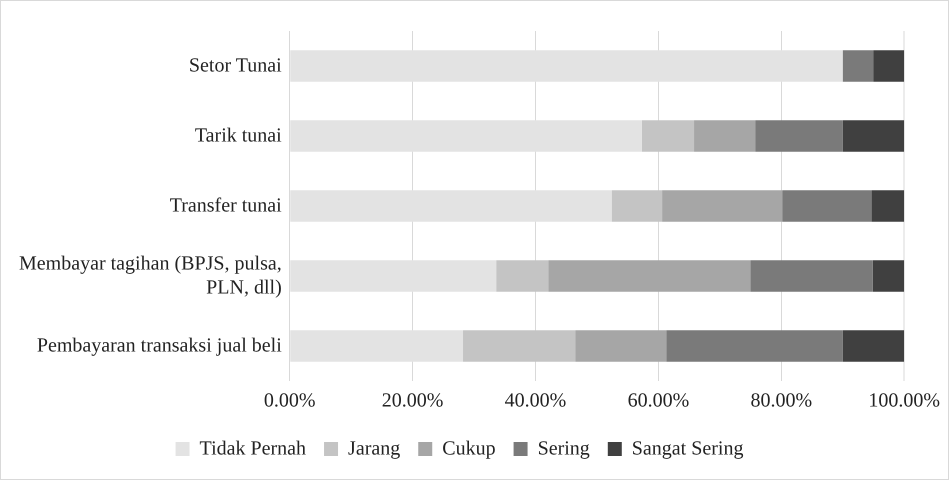  What do you see at coordinates (904, 400) in the screenshot?
I see `x-tick-label: 100.00%` at bounding box center [904, 400].